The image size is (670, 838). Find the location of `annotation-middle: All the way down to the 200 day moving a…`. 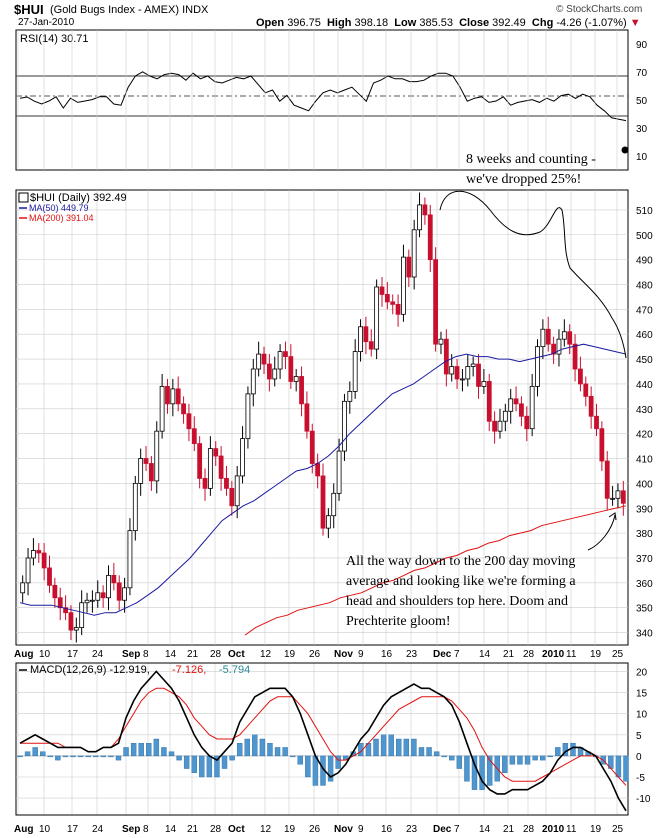

annotation-middle: All the way down to the 200 day moving a… is located at coordinates (461, 591).